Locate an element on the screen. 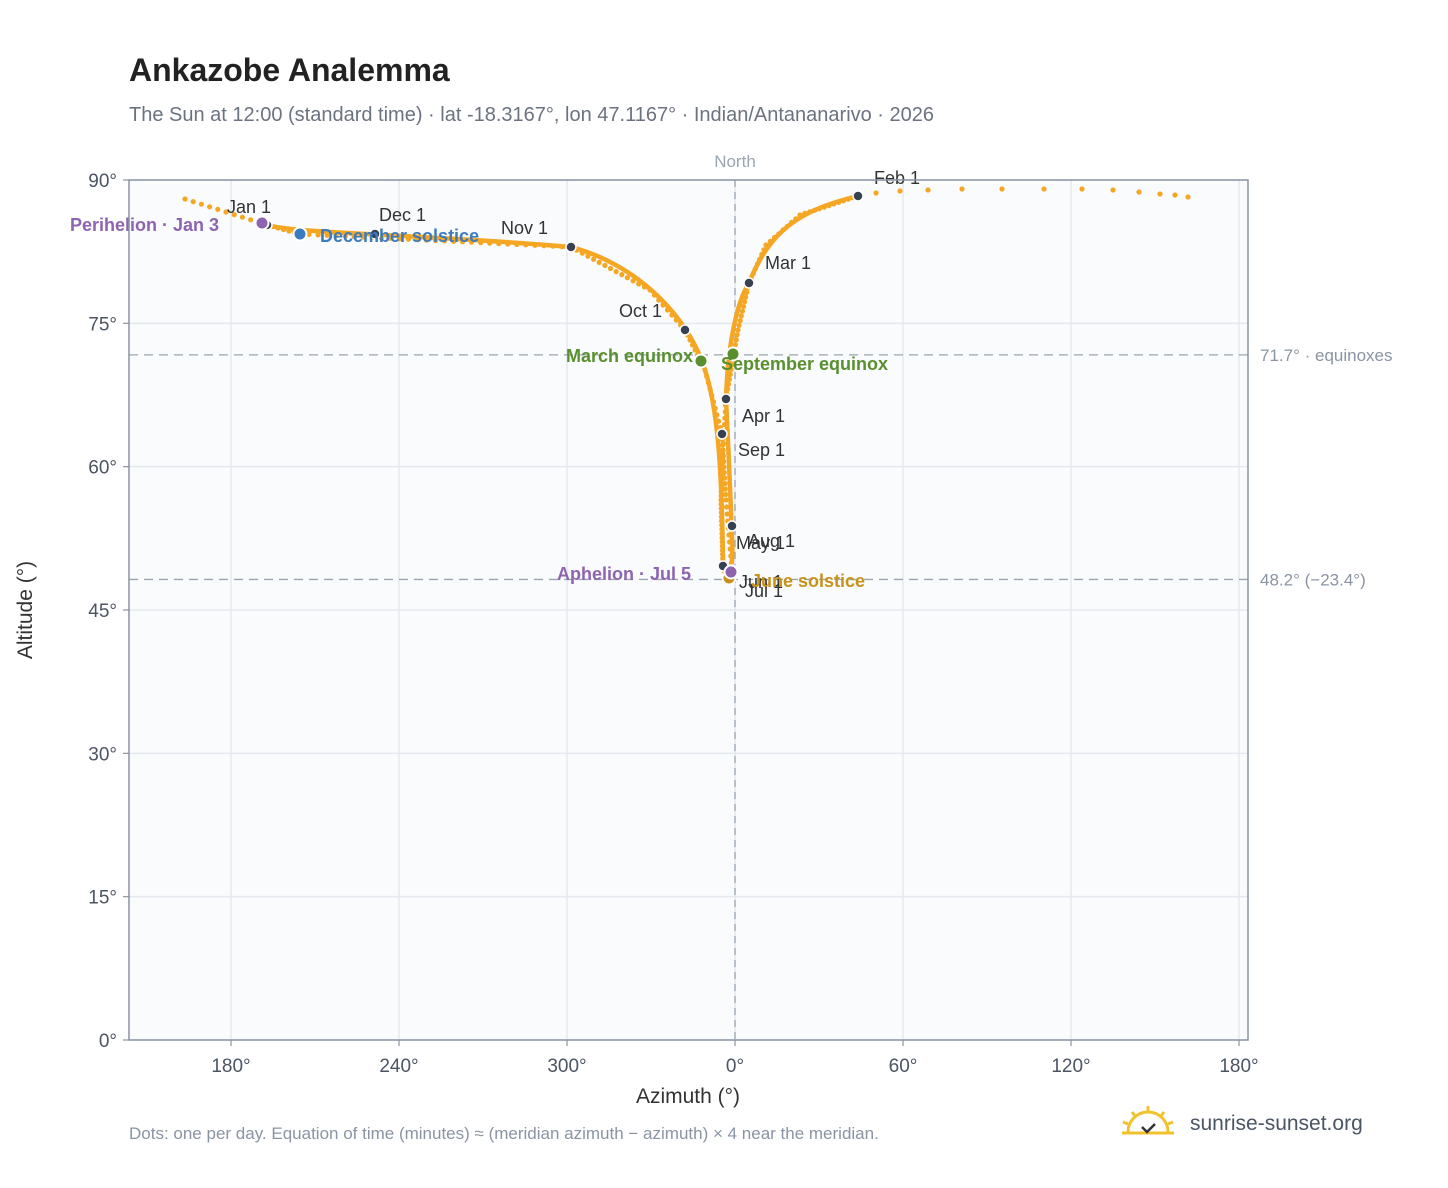  event-label: Aphelion · Jul 5 is located at coordinates (624, 574).